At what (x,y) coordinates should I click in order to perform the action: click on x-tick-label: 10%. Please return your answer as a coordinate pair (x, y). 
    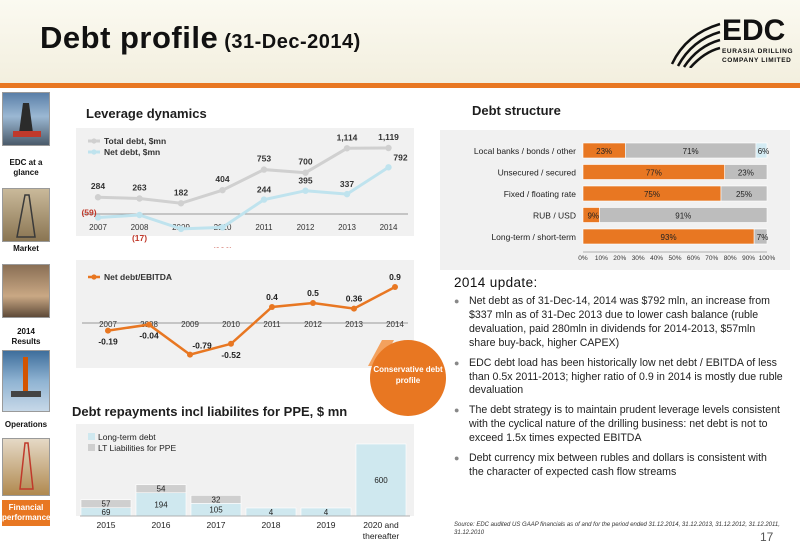
    Looking at the image, I should click on (601, 258).